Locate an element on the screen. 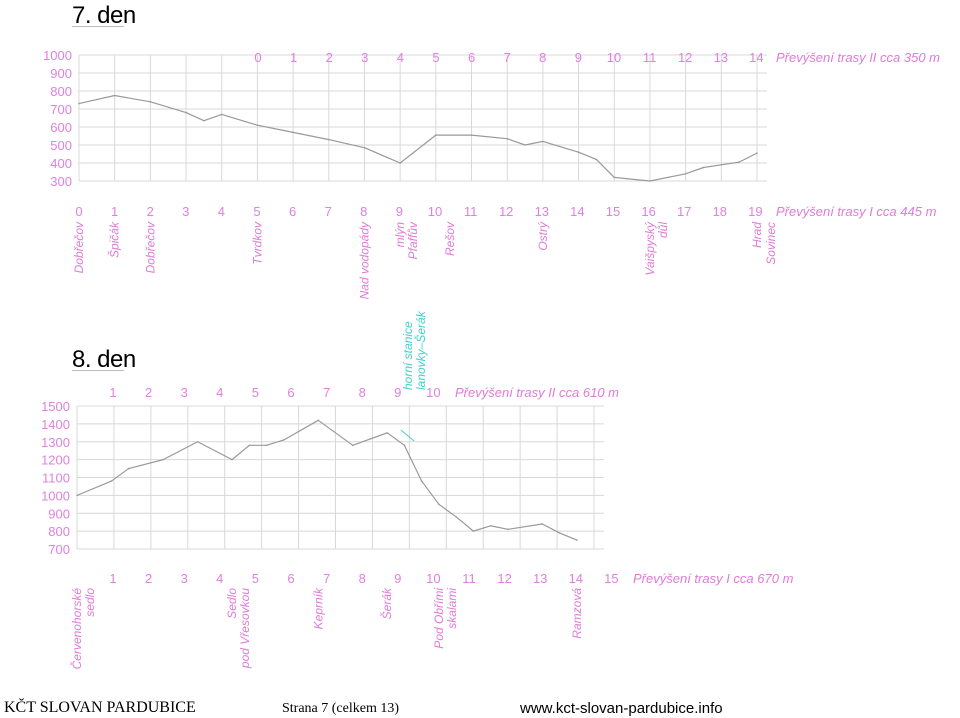 The image size is (960, 718). chart0-x-bottom-tick-label: 18 is located at coordinates (720, 211).